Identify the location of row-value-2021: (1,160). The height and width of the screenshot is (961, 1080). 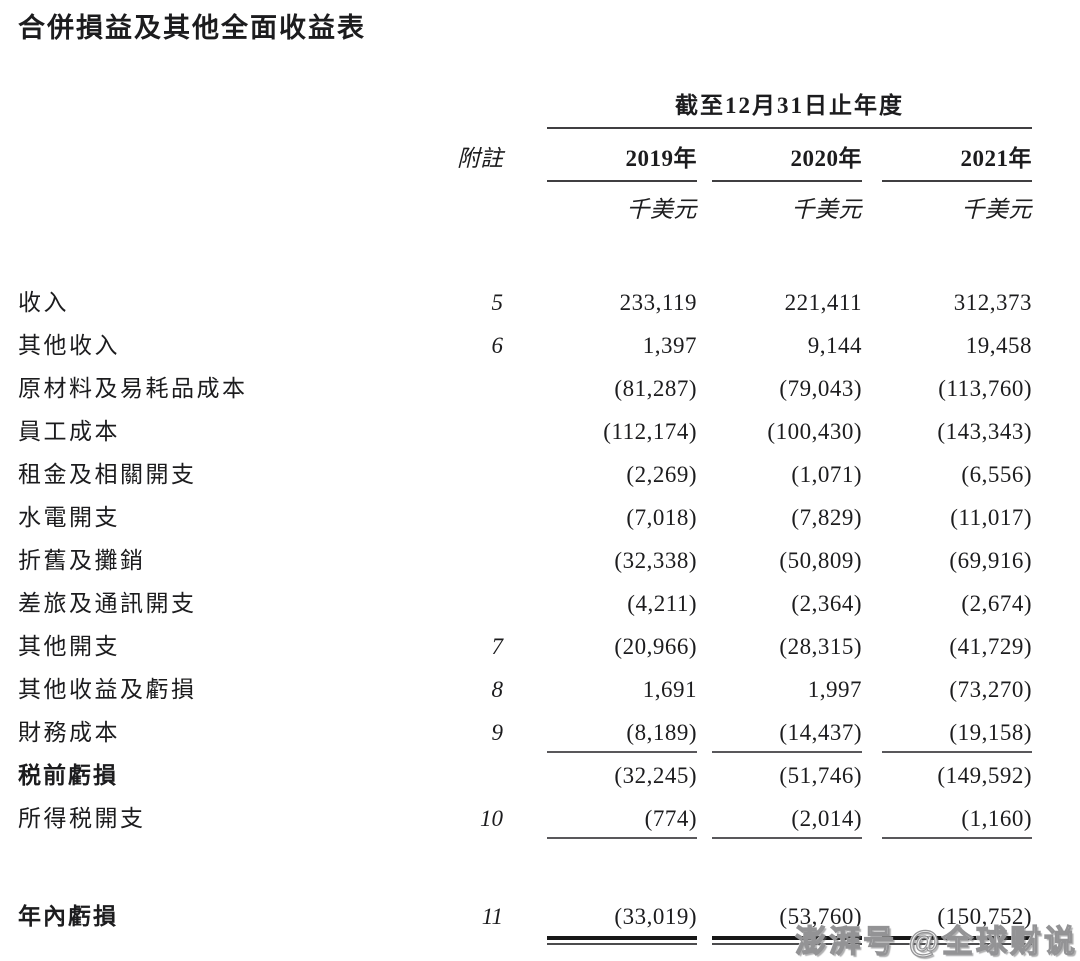
(947, 818).